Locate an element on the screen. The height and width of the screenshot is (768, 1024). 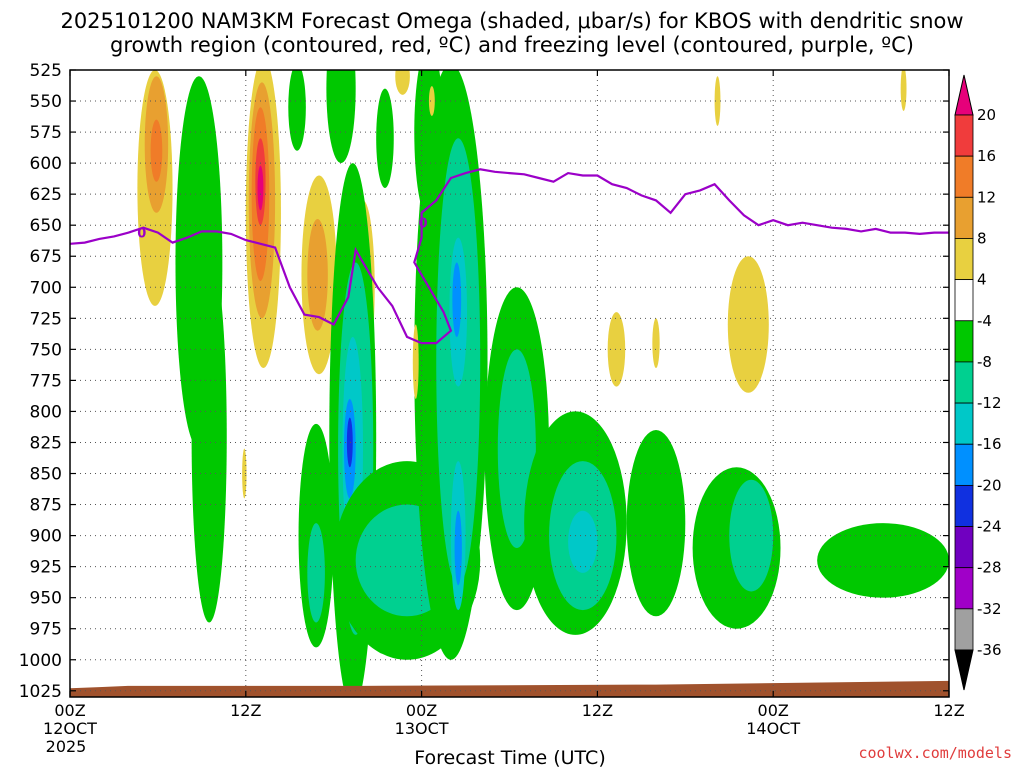
colorbar-label: 8 is located at coordinates (982, 238).